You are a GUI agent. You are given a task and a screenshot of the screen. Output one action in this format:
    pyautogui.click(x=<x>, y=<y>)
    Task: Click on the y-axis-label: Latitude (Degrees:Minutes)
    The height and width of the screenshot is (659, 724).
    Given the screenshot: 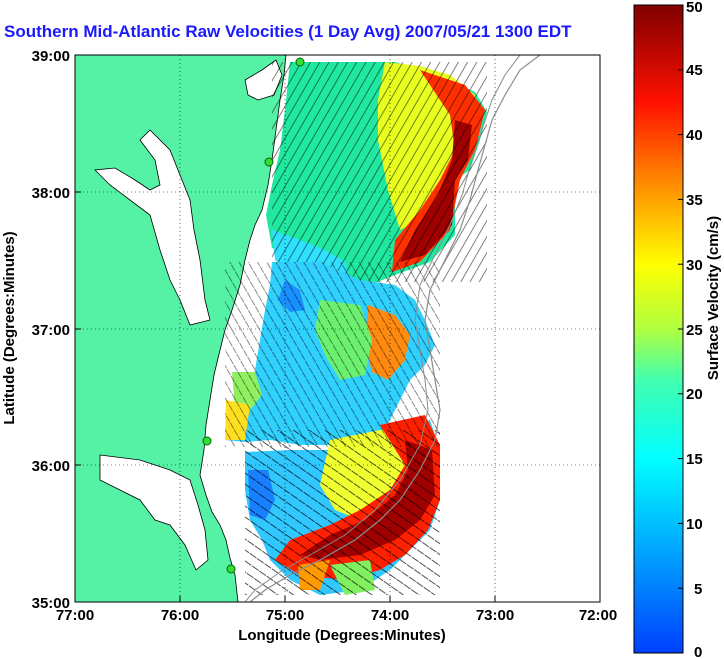 What is the action you would take?
    pyautogui.click(x=9, y=327)
    